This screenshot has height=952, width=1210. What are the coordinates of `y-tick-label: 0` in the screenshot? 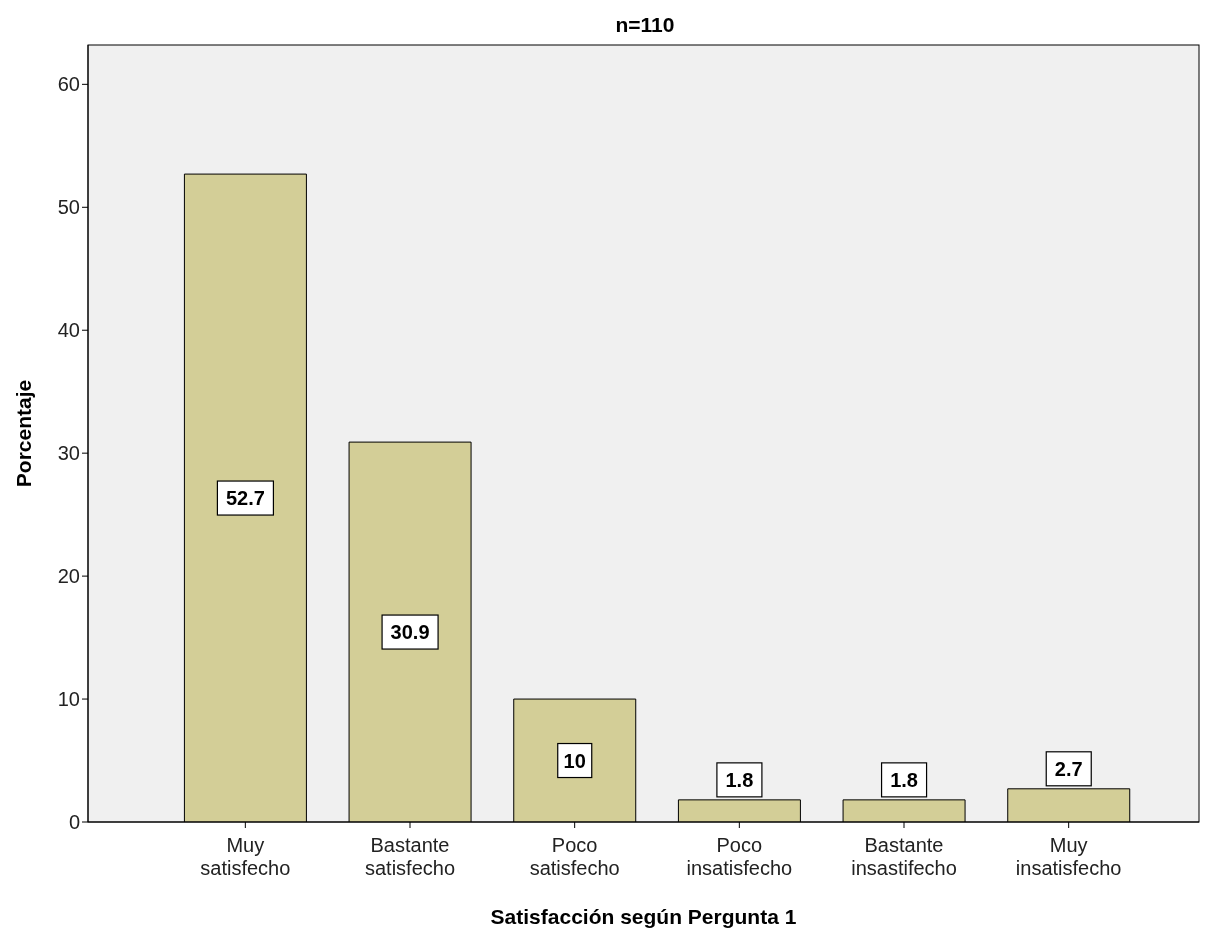 It's located at (74, 822).